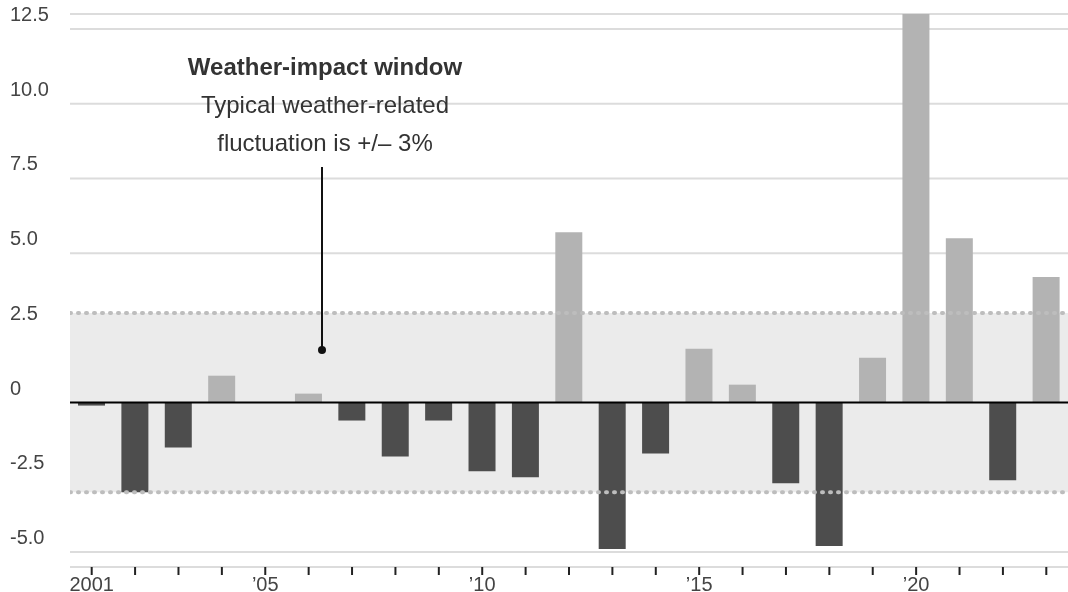 This screenshot has height=592, width=1068. What do you see at coordinates (699, 582) in the screenshot?
I see `x-tick-label: ’15` at bounding box center [699, 582].